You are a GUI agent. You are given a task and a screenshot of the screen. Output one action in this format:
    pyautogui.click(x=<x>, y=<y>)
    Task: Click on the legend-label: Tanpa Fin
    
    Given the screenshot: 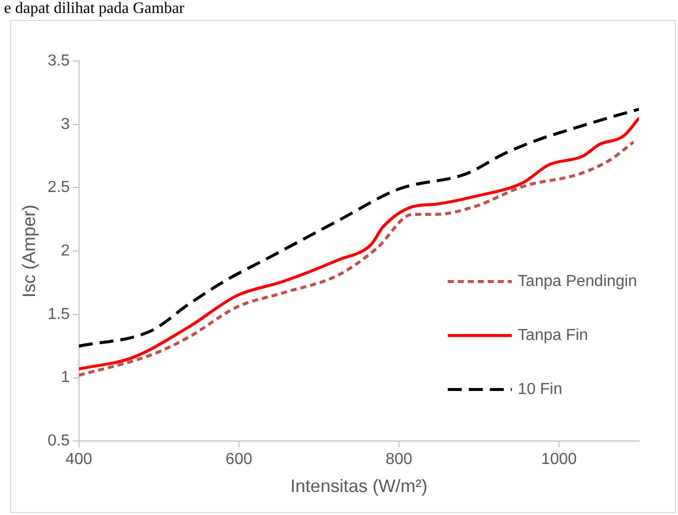 What is the action you would take?
    pyautogui.click(x=553, y=335)
    